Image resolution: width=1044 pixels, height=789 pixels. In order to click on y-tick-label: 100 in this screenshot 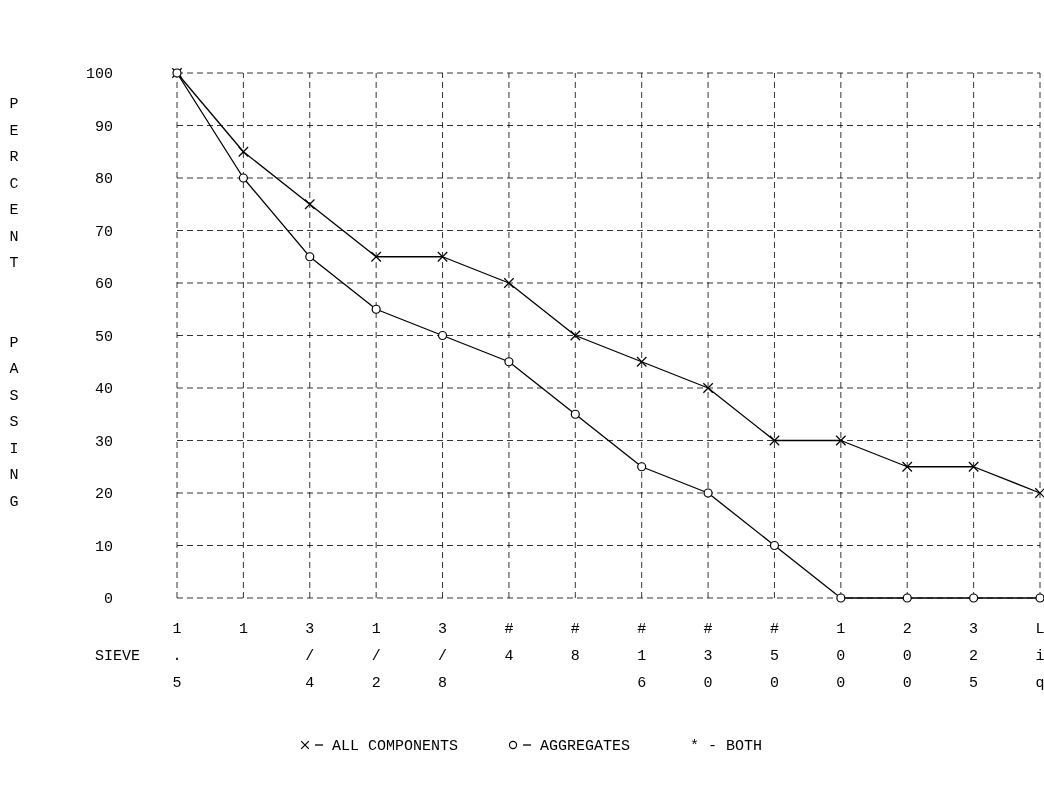, I will do `click(99, 75)`.